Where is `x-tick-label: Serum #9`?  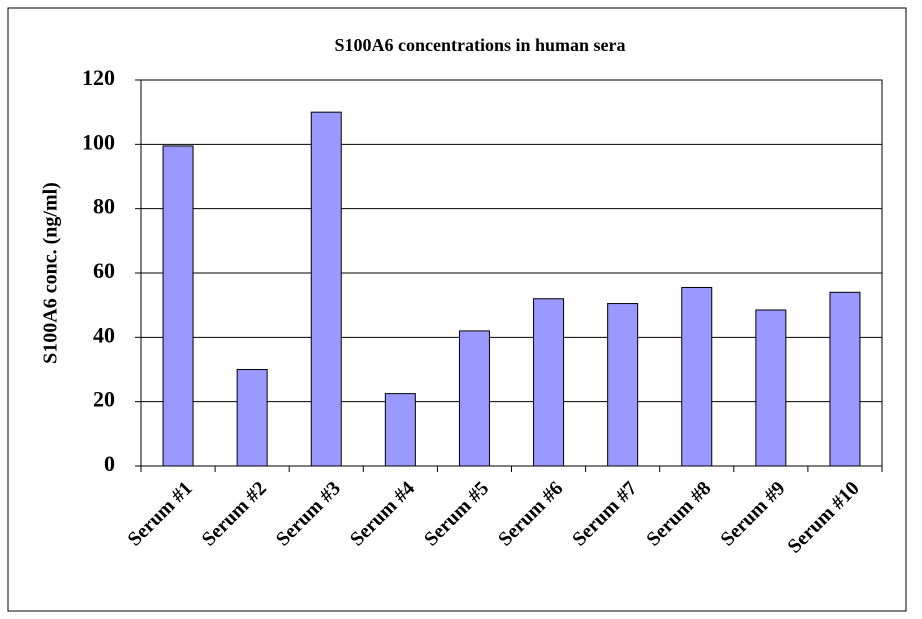
x-tick-label: Serum #9 is located at coordinates (752, 513).